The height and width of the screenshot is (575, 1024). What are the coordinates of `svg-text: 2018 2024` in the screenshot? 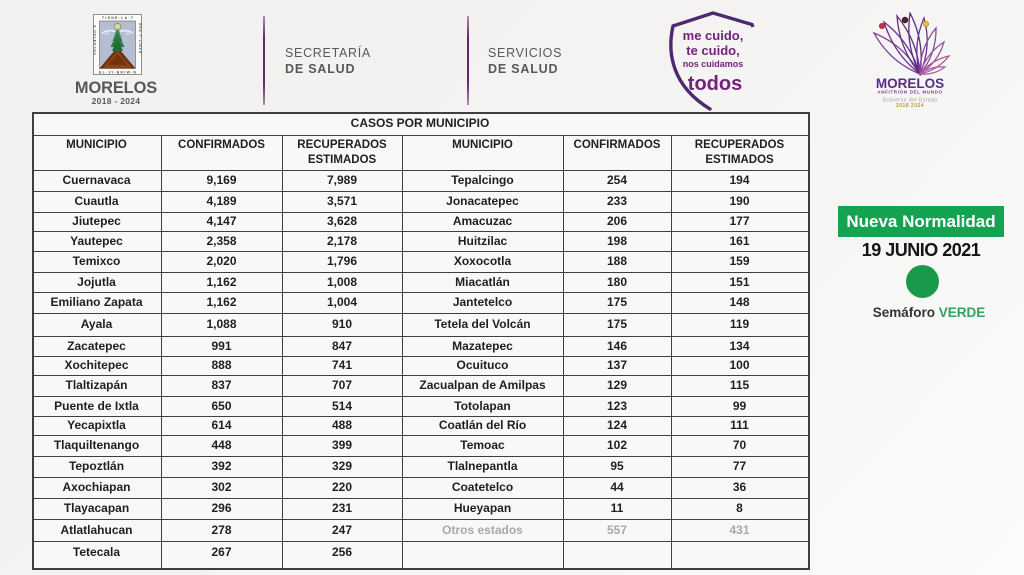 It's located at (910, 106).